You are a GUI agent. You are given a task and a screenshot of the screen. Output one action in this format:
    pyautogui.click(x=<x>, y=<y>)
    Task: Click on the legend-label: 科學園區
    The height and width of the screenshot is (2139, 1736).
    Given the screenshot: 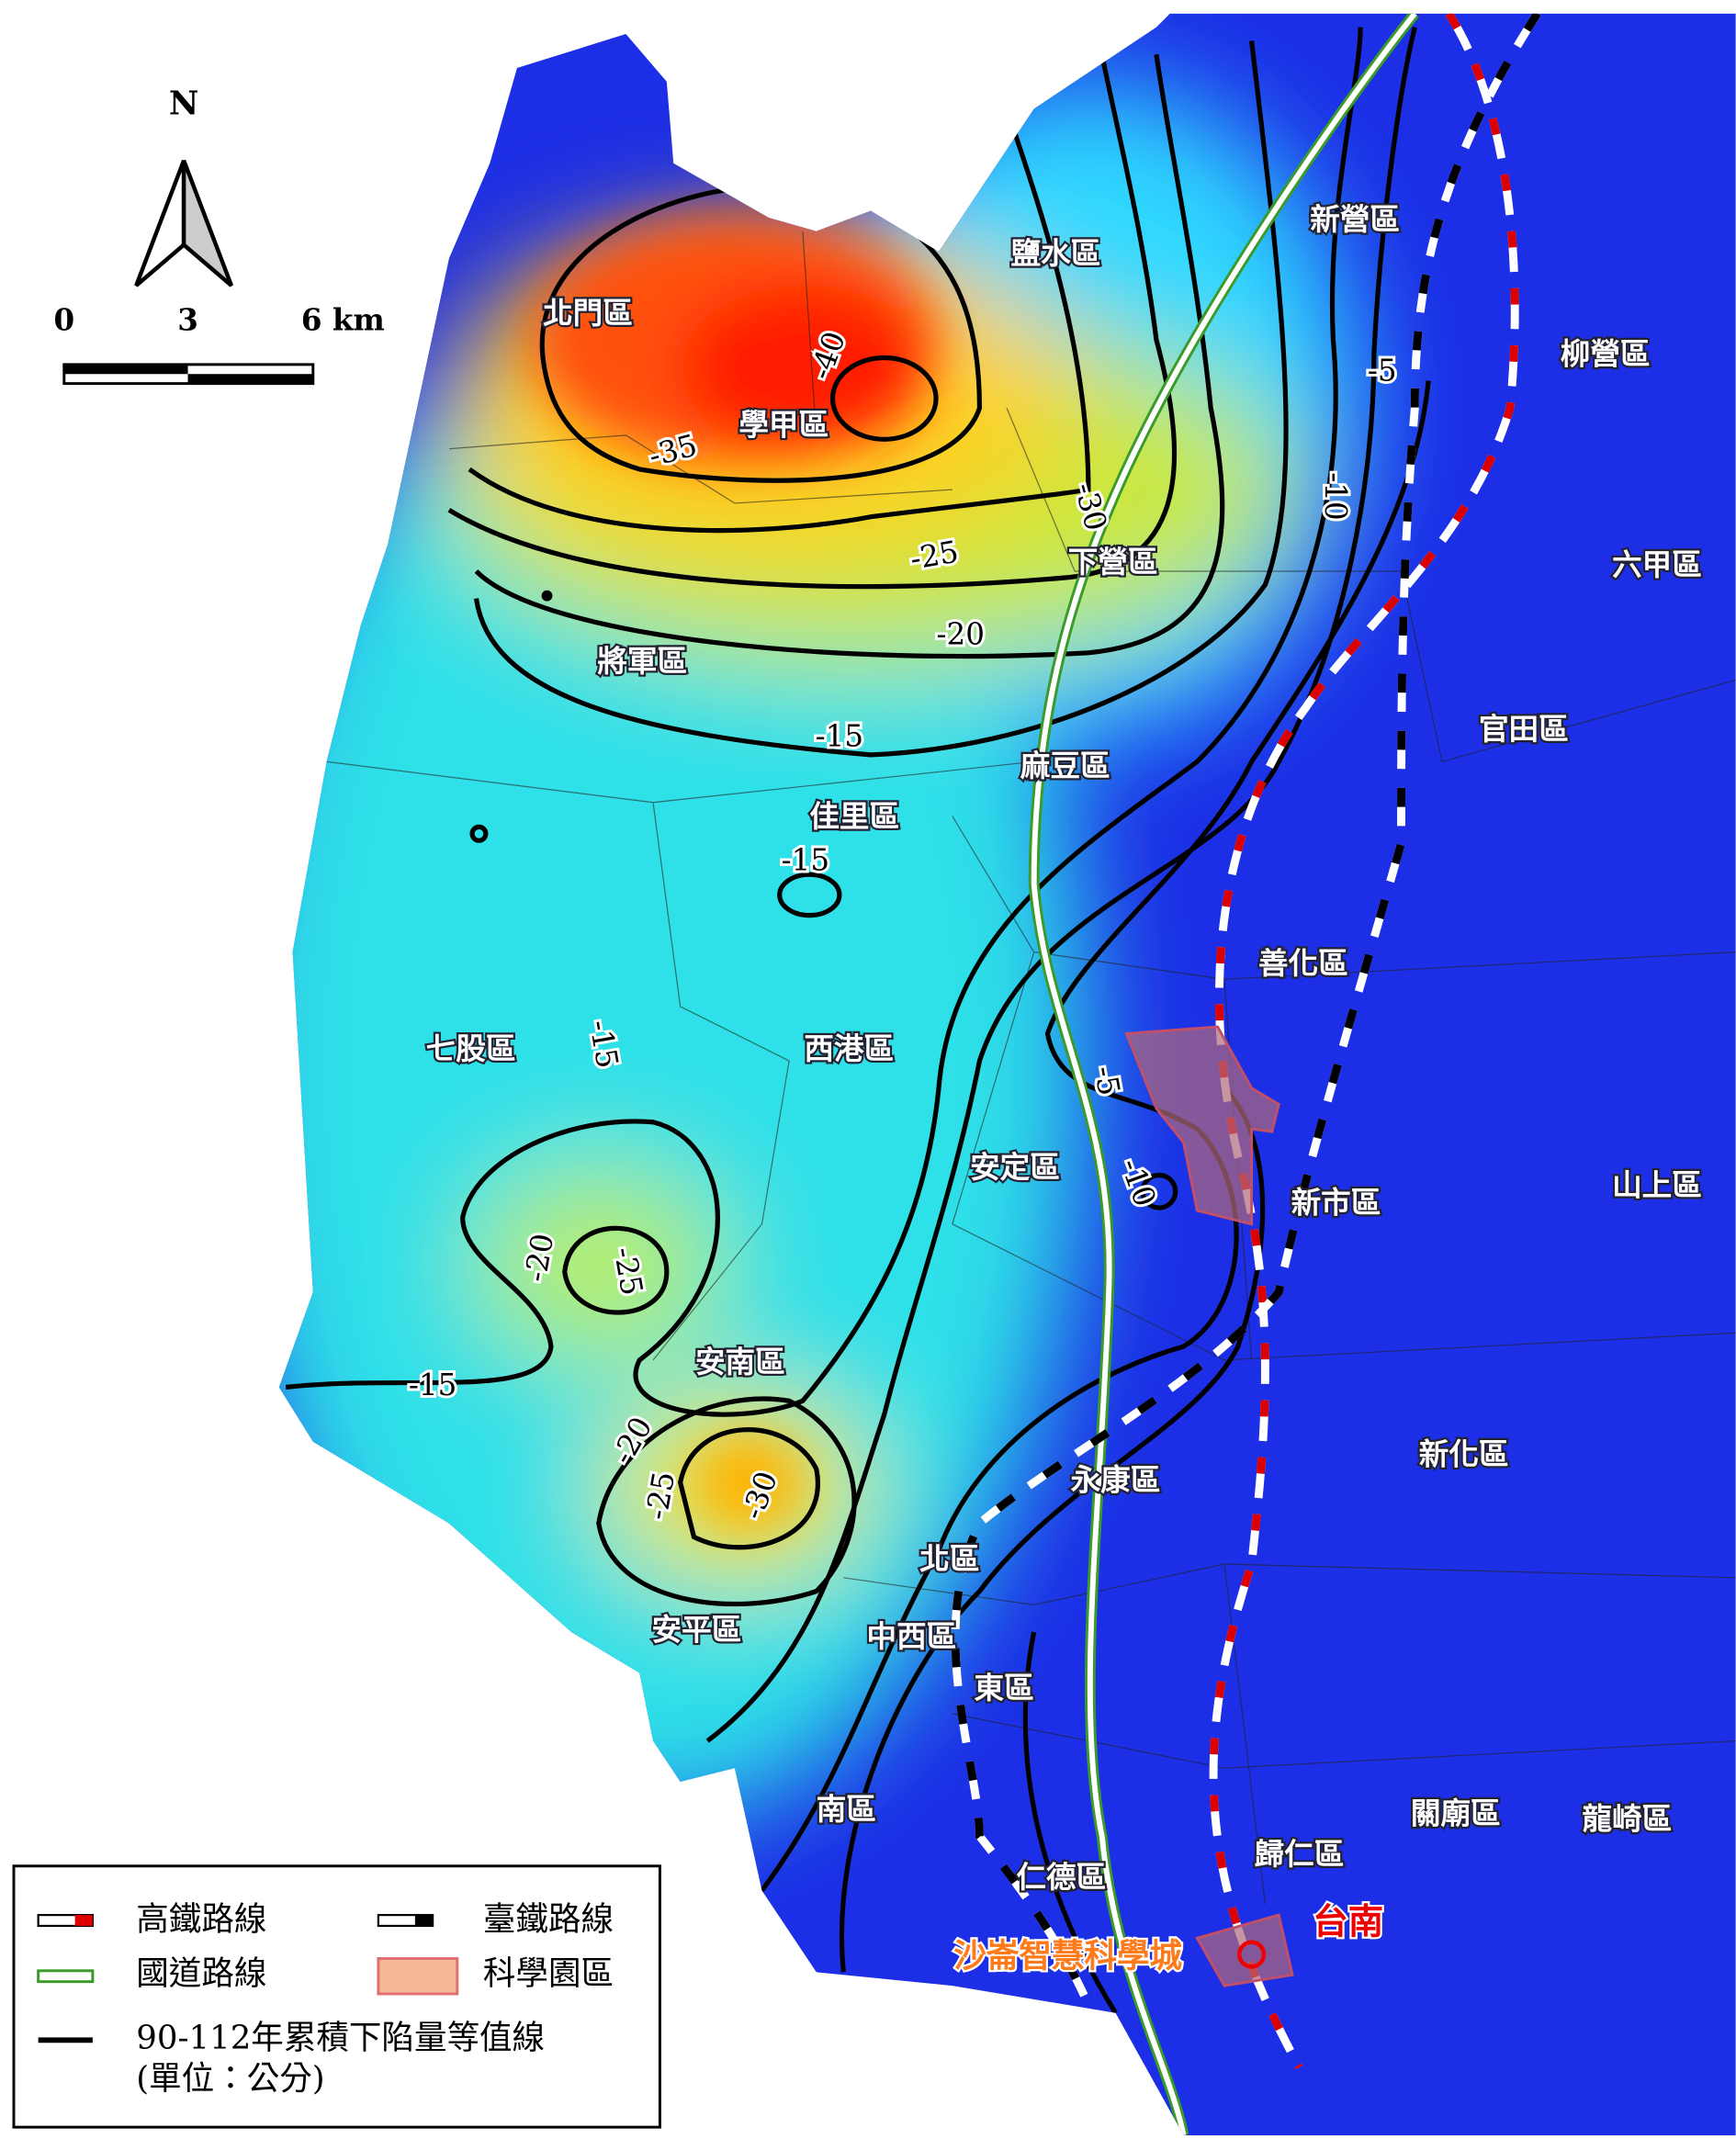 What is the action you would take?
    pyautogui.click(x=548, y=1974)
    